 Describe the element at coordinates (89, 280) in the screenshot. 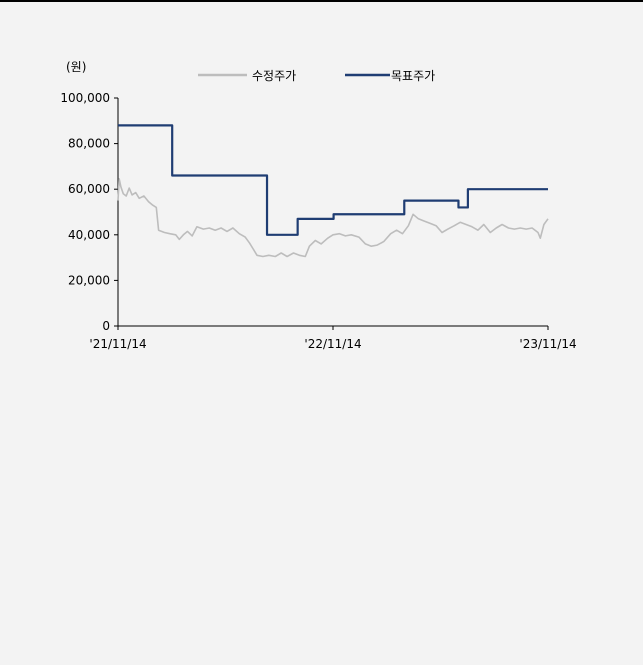

I see `y-tick-label: 20,000` at that location.